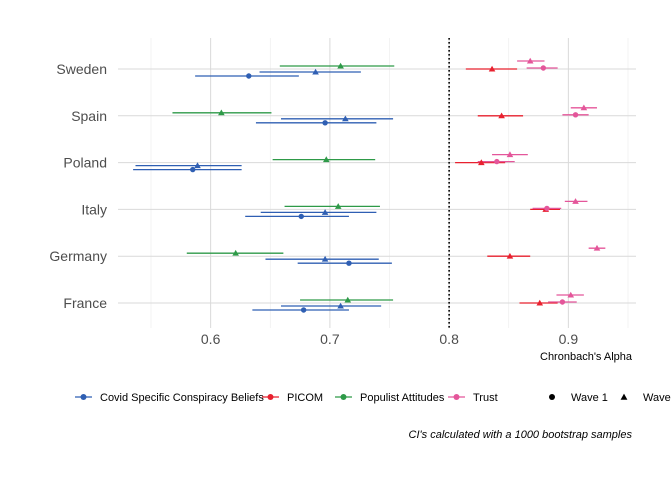 This screenshot has height=480, width=672. What do you see at coordinates (330, 339) in the screenshot?
I see `x-tick-label-0-7: 0.7` at bounding box center [330, 339].